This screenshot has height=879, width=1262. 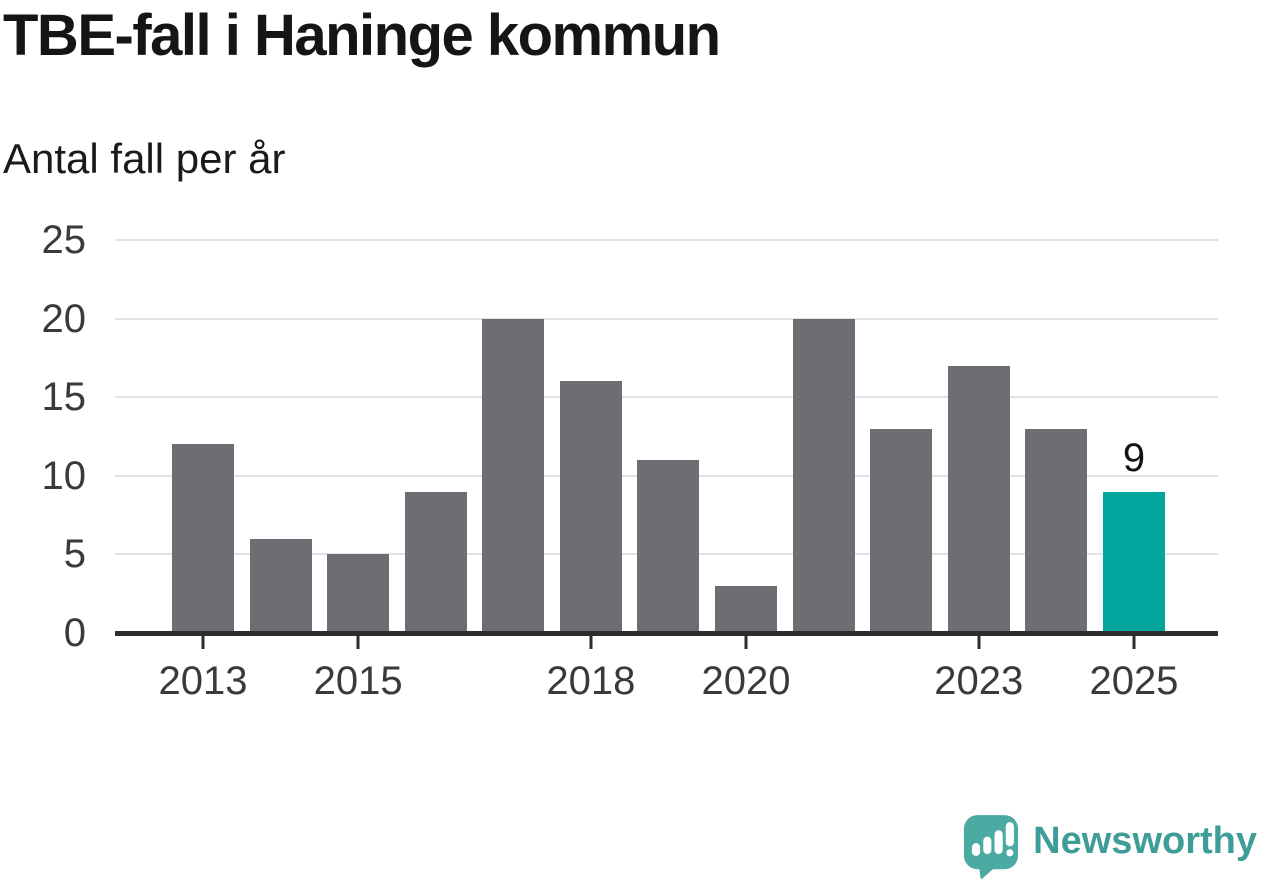 What do you see at coordinates (666, 633) in the screenshot?
I see `x-axis-line` at bounding box center [666, 633].